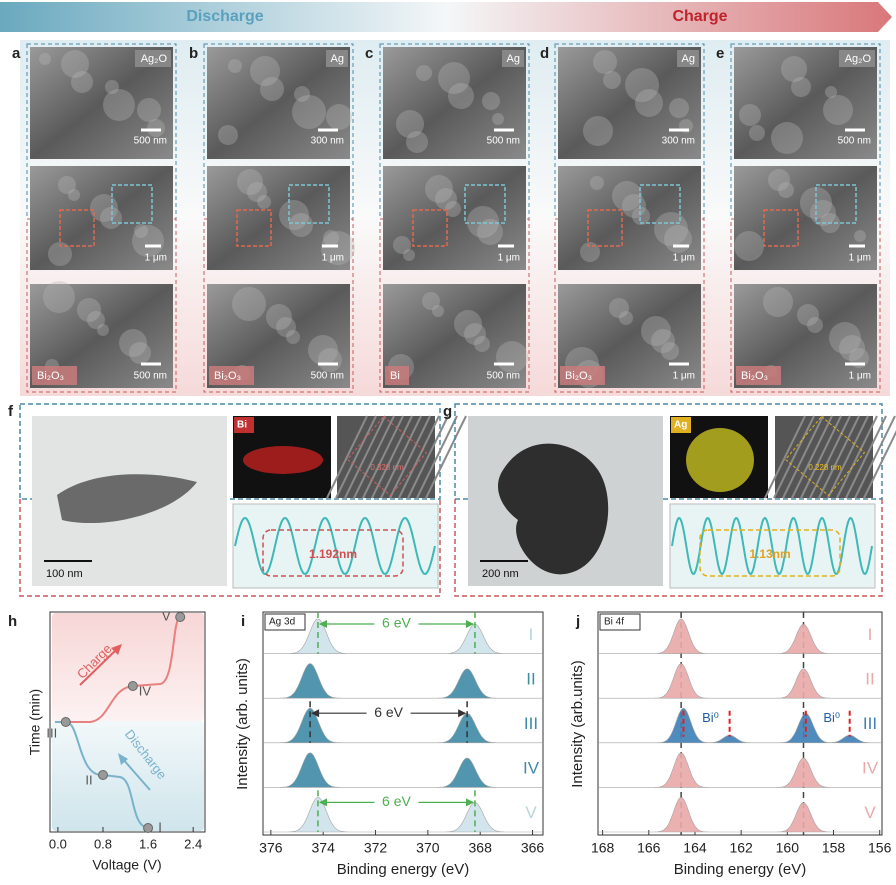  What do you see at coordinates (834, 848) in the screenshot?
I see `x-tick-label: 158` at bounding box center [834, 848].